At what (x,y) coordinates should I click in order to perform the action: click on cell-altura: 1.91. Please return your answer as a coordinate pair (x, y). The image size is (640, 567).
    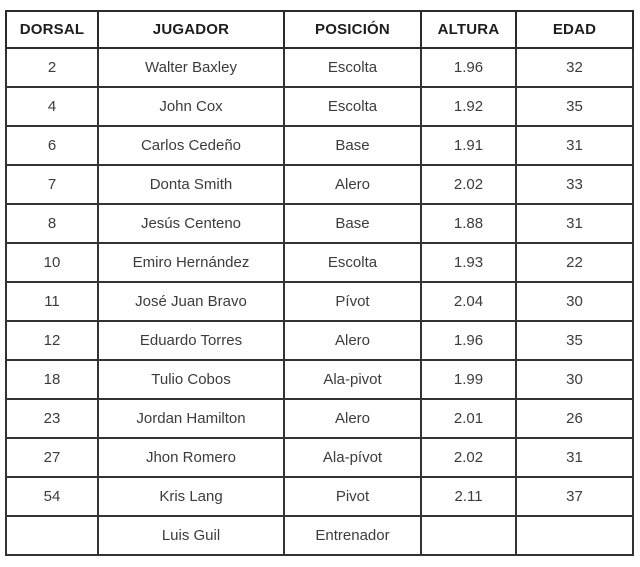
    Looking at the image, I should click on (468, 145).